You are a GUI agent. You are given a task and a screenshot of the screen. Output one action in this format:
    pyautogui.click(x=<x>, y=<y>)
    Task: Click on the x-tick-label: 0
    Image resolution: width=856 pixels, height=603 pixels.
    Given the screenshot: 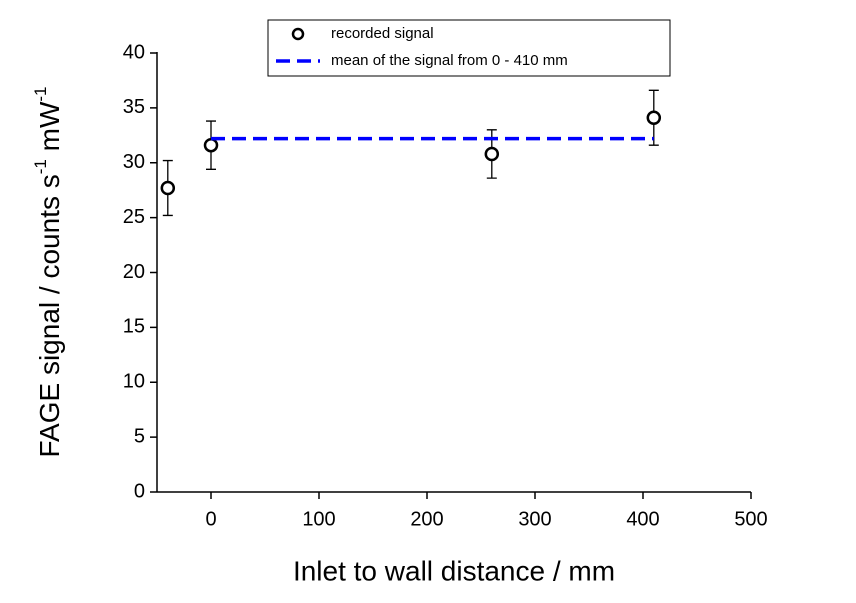 What is the action you would take?
    pyautogui.click(x=210, y=519)
    